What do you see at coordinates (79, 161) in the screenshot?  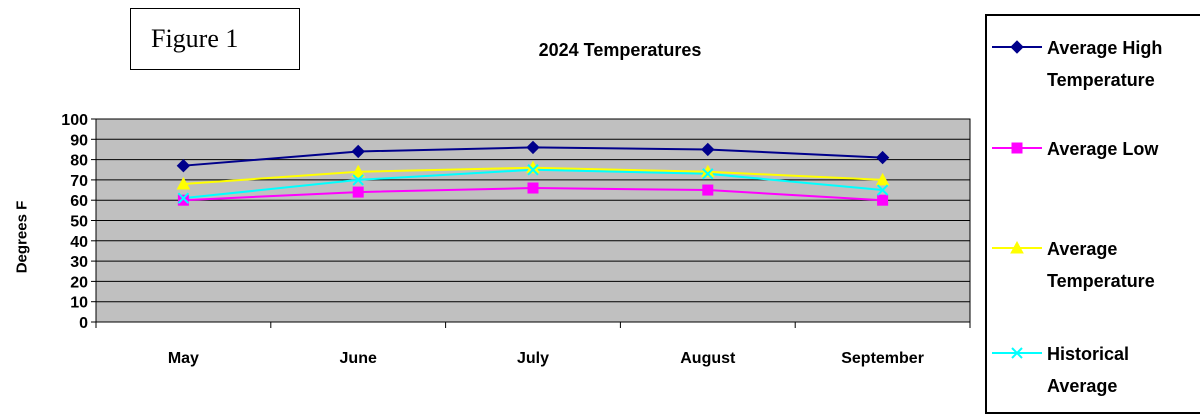 I see `y-tick-label: 80` at bounding box center [79, 161].